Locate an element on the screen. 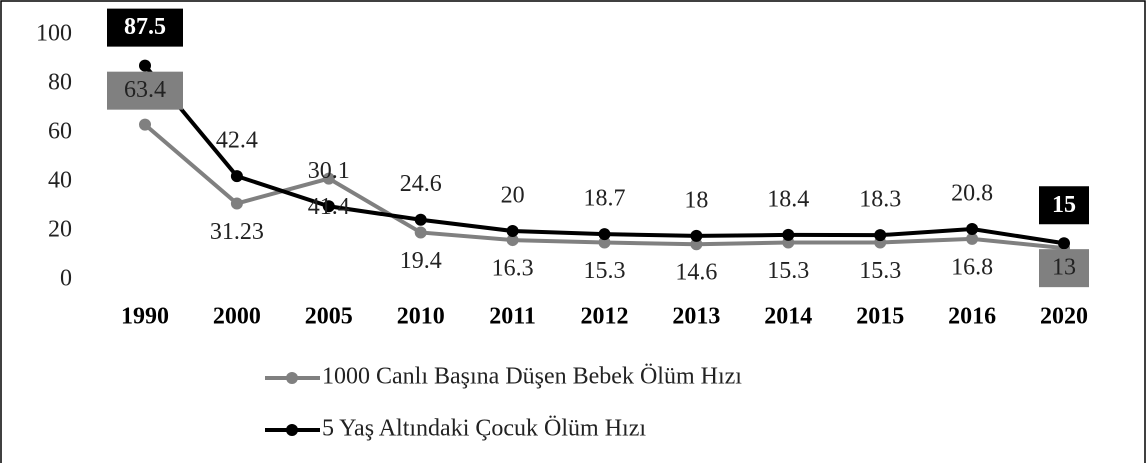 This screenshot has width=1146, height=463. x-tick-label: 2000 is located at coordinates (237, 317).